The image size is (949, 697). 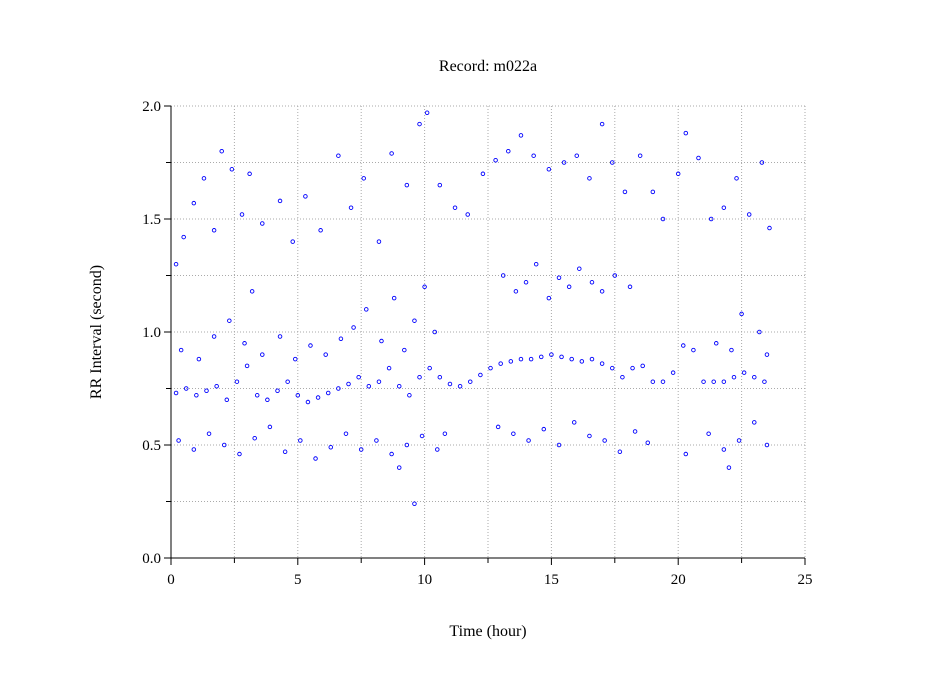 I want to click on y-tick-label: 2.0, so click(x=151, y=107).